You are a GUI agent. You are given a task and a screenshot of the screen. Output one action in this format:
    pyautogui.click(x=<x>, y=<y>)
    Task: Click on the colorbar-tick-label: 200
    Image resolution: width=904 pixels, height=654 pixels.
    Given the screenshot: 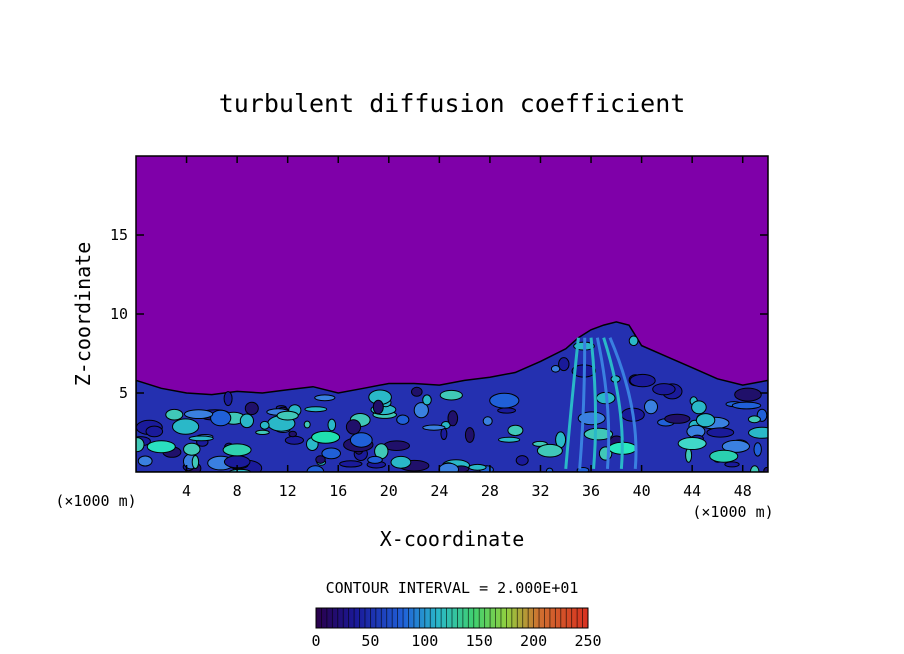 What is the action you would take?
    pyautogui.click(x=533, y=641)
    